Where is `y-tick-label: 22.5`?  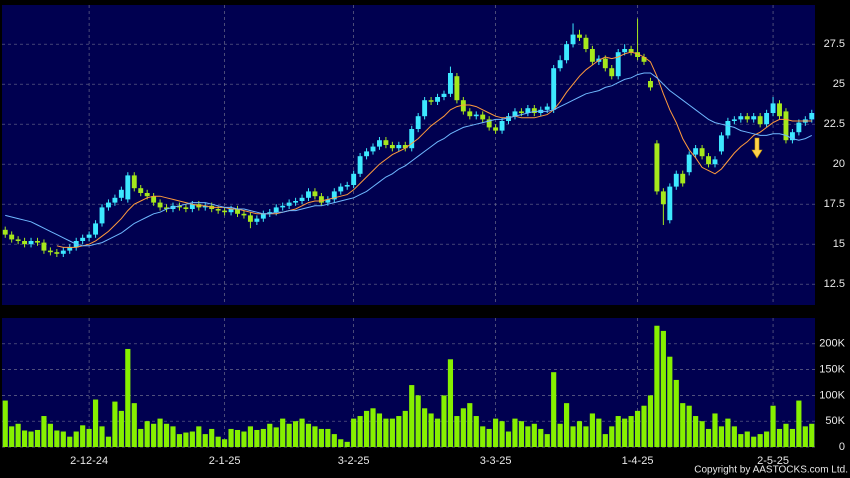 y-tick-label: 22.5 is located at coordinates (834, 124).